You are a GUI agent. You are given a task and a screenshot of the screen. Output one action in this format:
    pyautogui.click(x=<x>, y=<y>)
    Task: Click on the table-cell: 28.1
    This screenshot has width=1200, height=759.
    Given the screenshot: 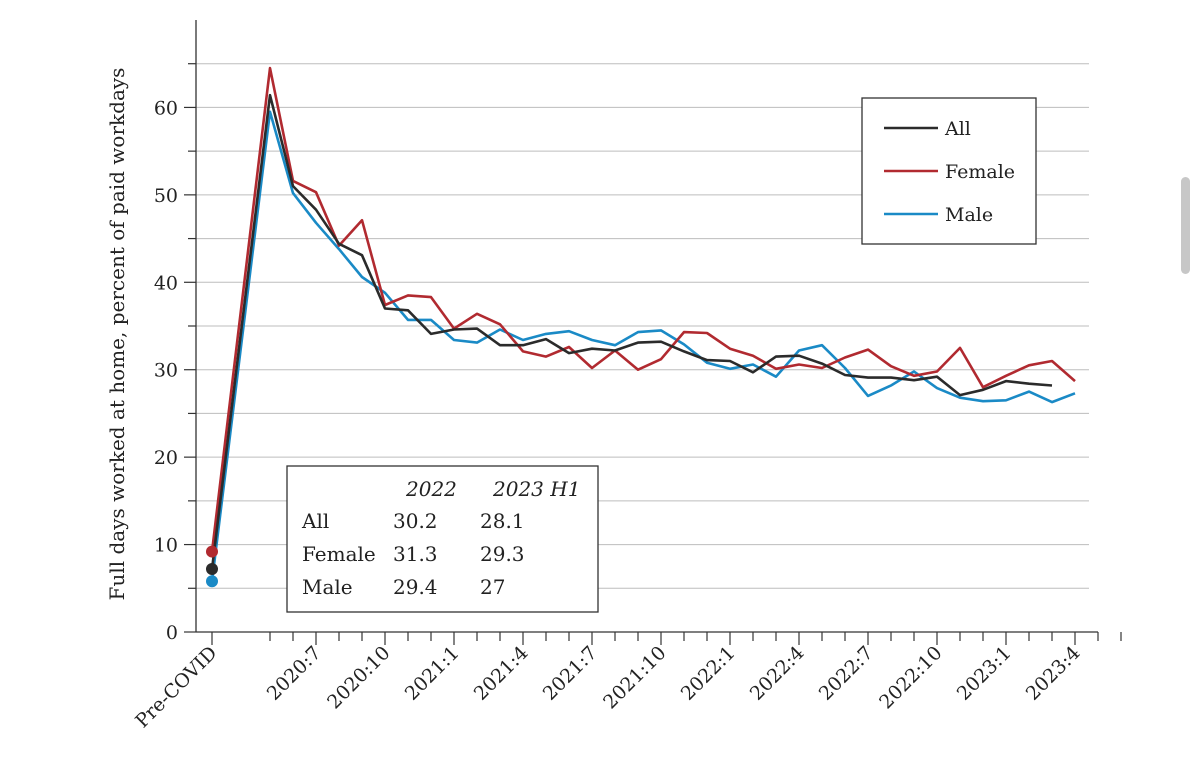 What is the action you would take?
    pyautogui.click(x=502, y=521)
    